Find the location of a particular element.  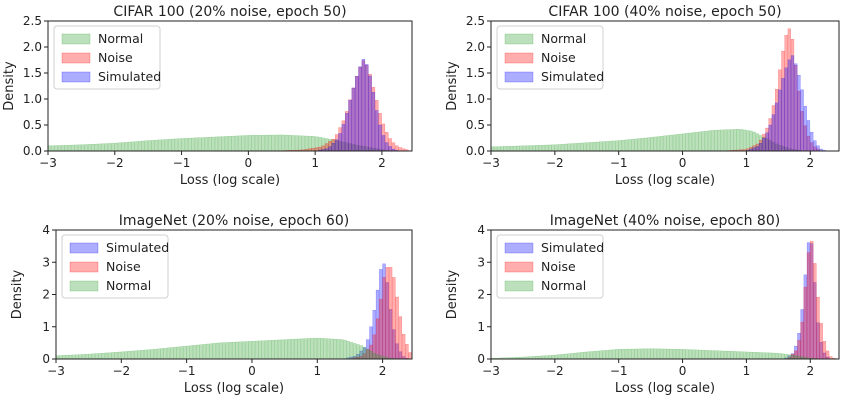

x-tick-label: −1 is located at coordinates (619, 371).